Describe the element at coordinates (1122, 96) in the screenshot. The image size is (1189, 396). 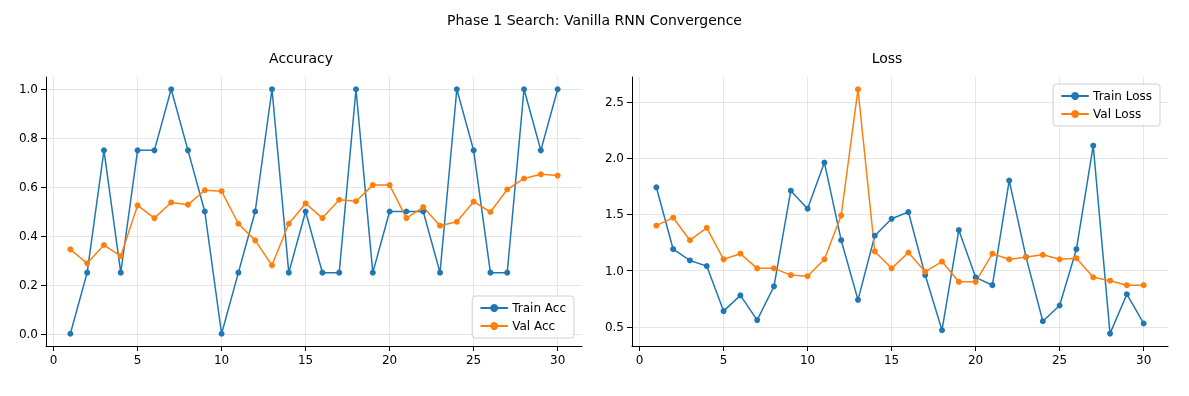
I see `legend-label: Train Loss` at that location.